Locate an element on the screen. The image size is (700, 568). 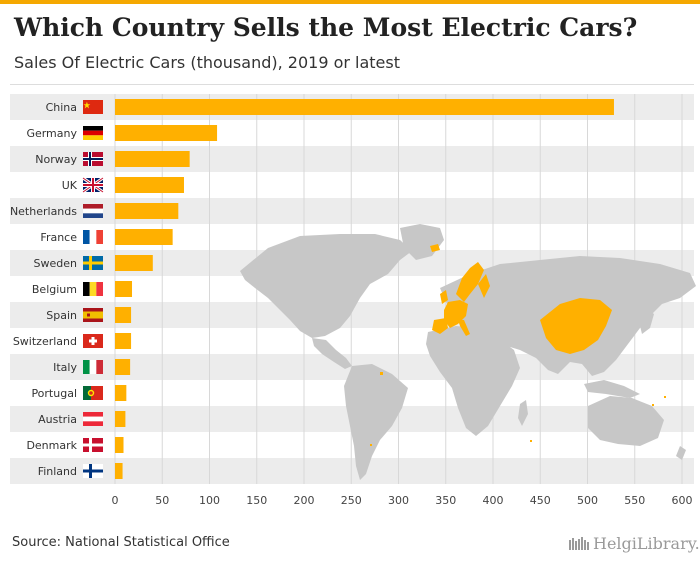
france-flag-icon is located at coordinates (93, 237).